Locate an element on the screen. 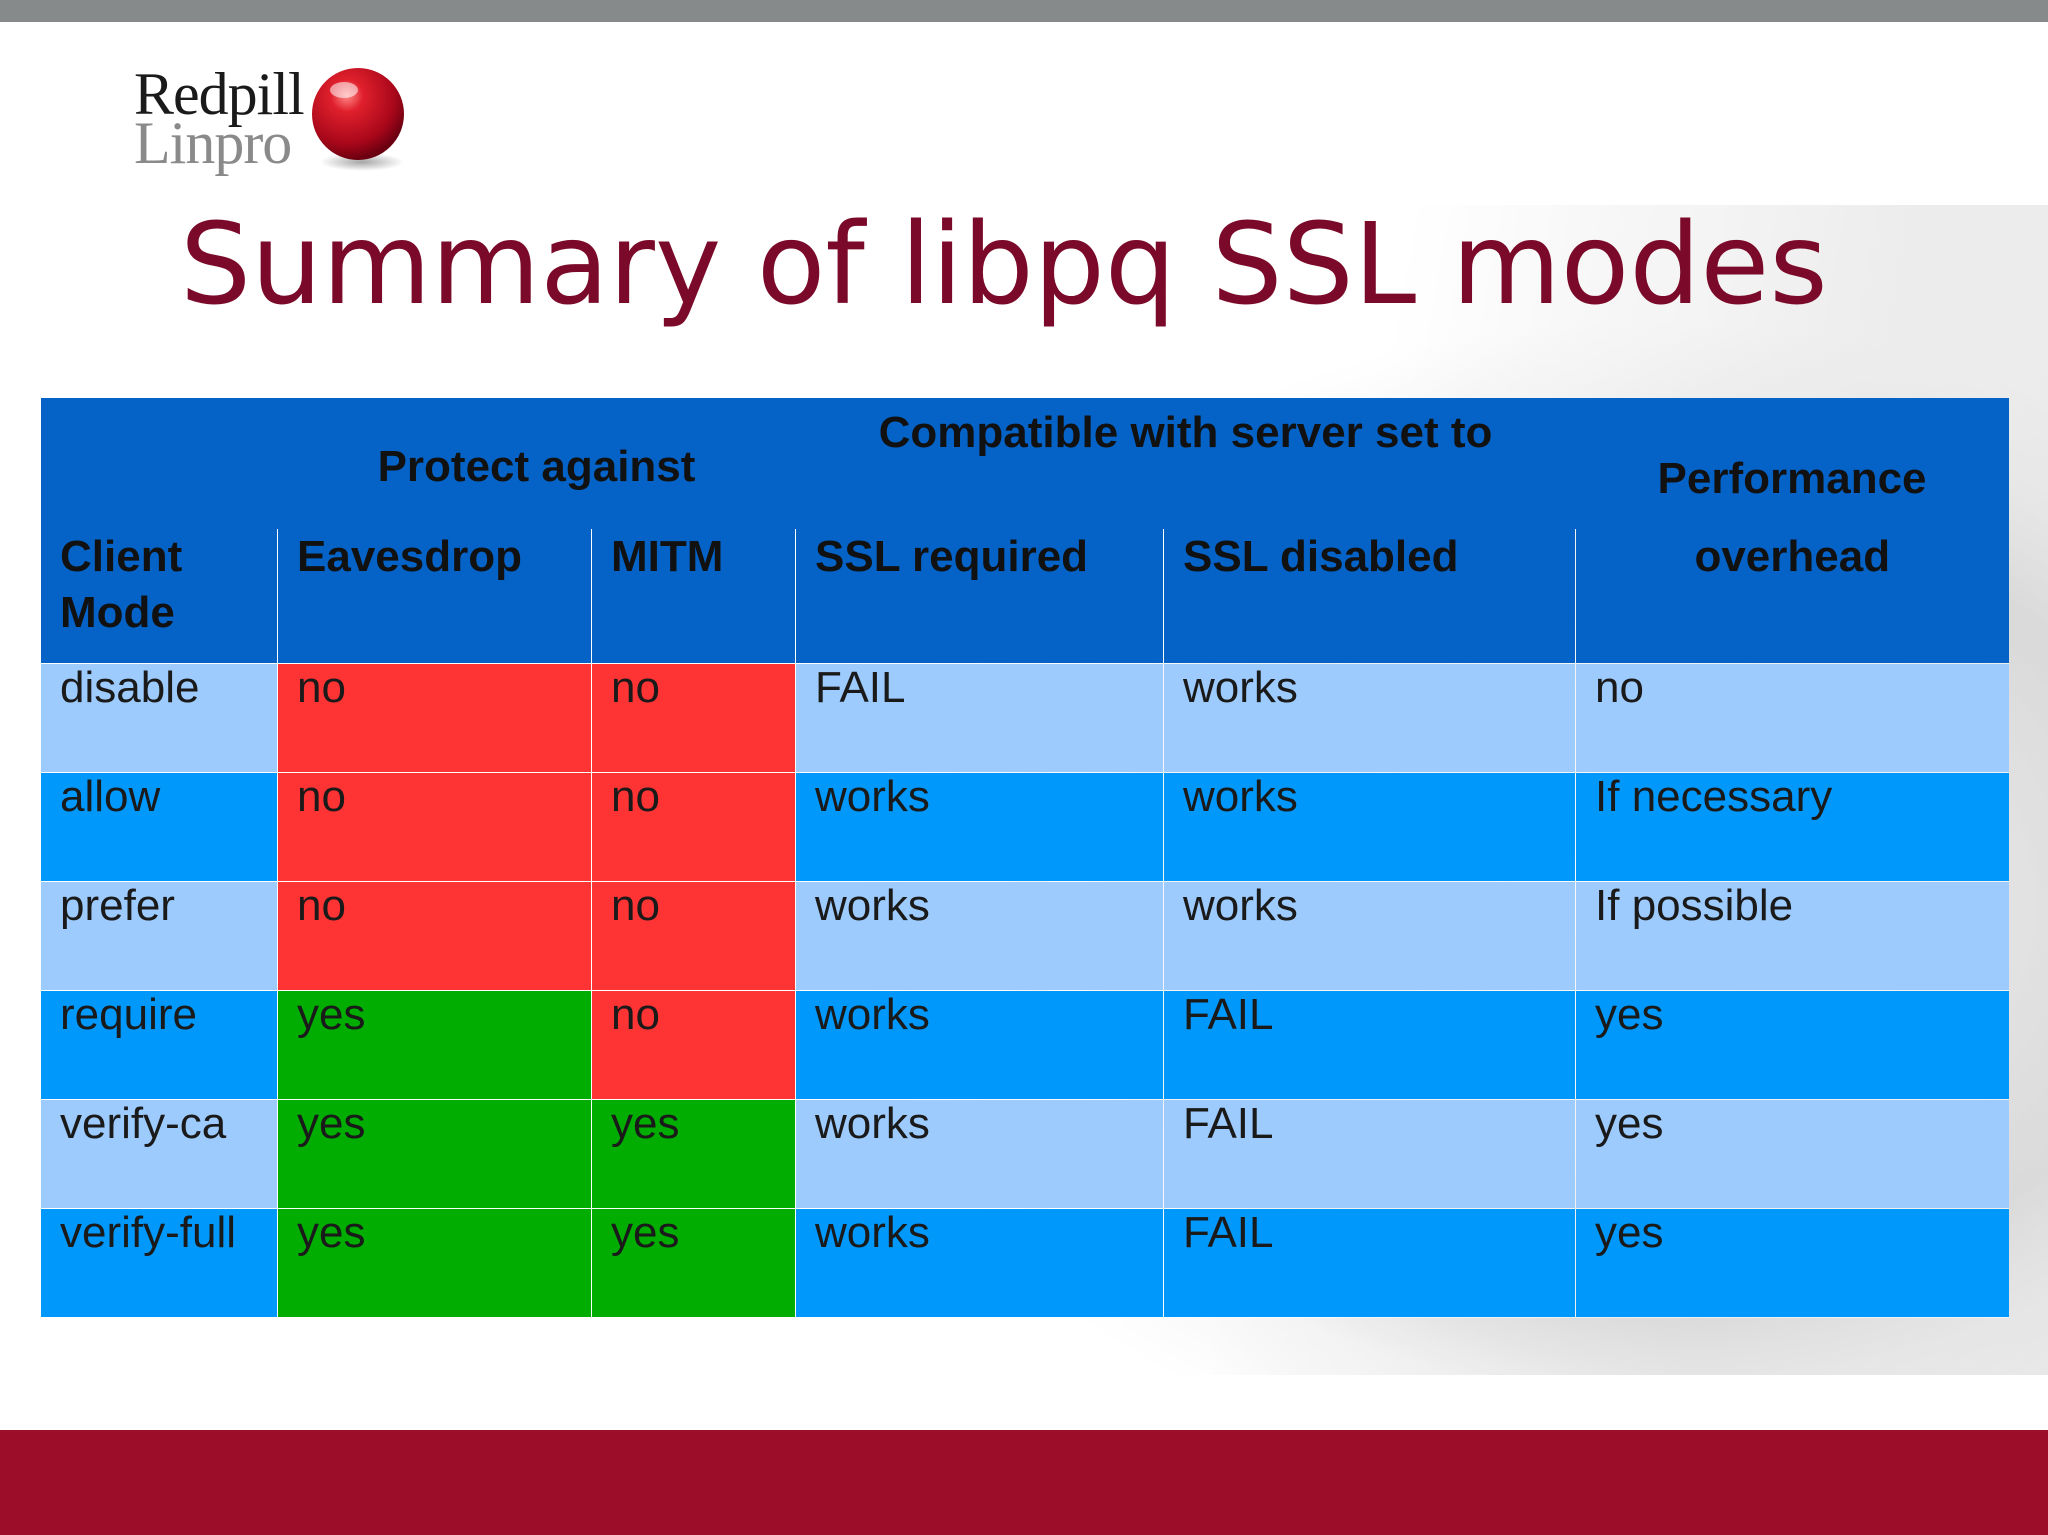 The height and width of the screenshot is (1535, 2048). header-overhead: overhead is located at coordinates (1792, 596).